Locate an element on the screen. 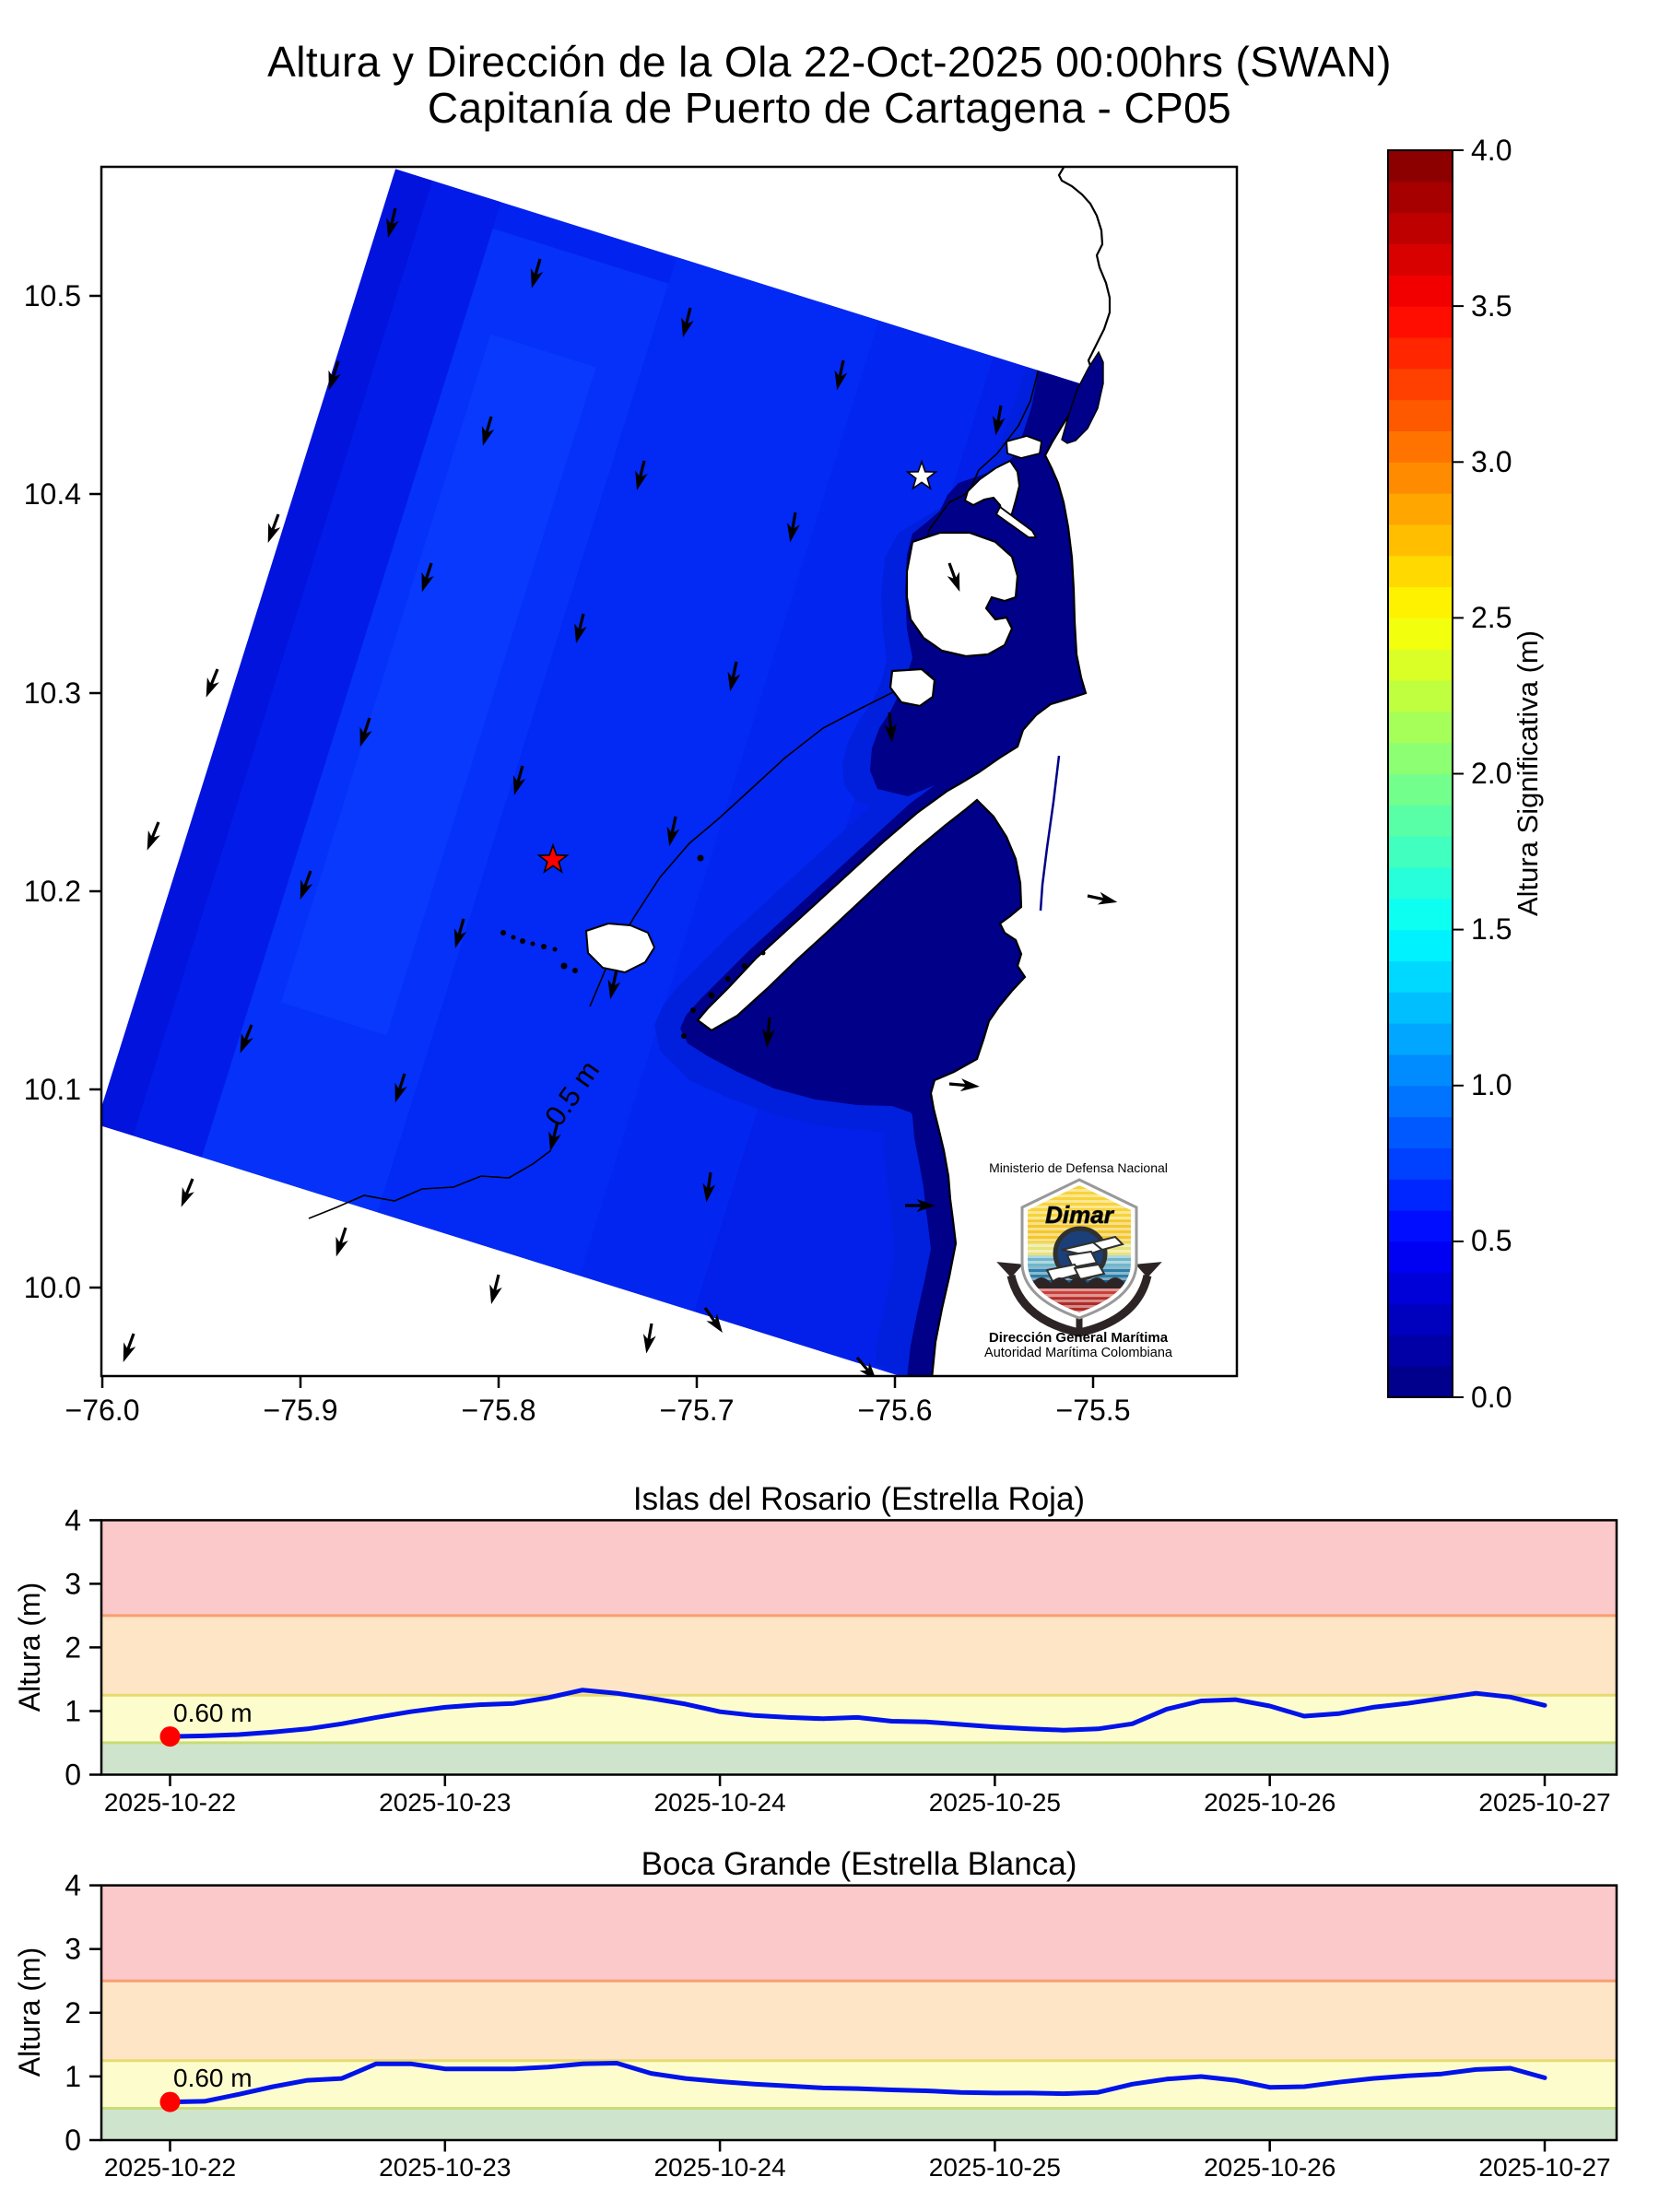  svg-text: 0.0 is located at coordinates (1491, 1397).